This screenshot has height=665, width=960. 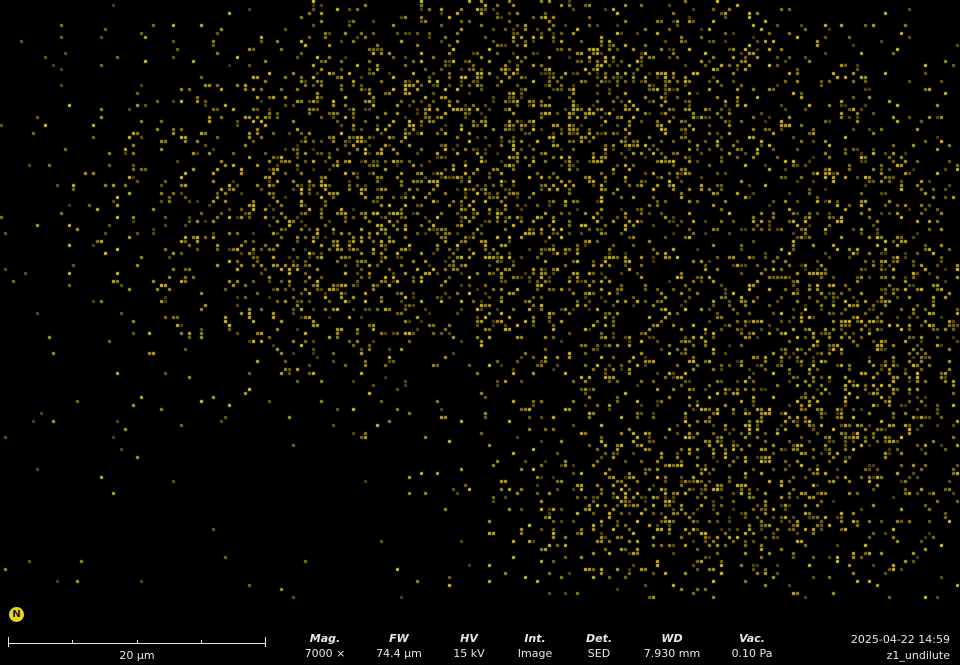 What do you see at coordinates (137, 655) in the screenshot?
I see `scale-bar-label: 20 µm` at bounding box center [137, 655].